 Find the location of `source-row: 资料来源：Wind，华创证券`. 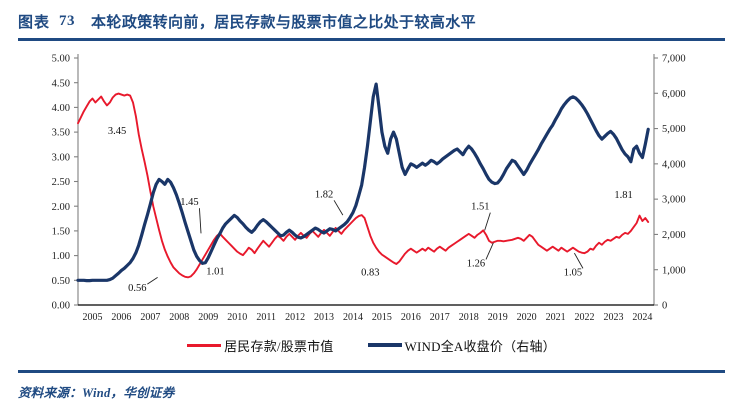

source-row: 资料来源：Wind，华创证券 is located at coordinates (96, 391).